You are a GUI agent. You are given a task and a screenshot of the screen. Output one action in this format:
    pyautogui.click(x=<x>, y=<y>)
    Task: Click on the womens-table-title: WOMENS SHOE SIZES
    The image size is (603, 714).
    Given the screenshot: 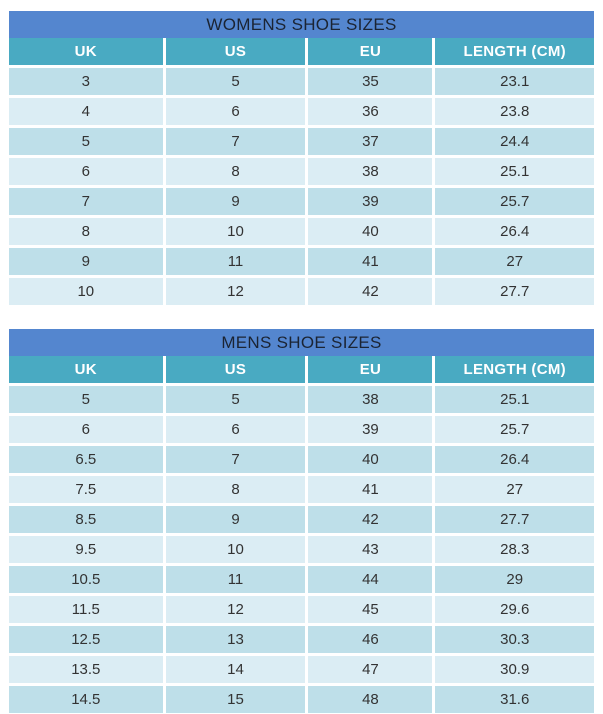 What is the action you would take?
    pyautogui.click(x=301, y=24)
    